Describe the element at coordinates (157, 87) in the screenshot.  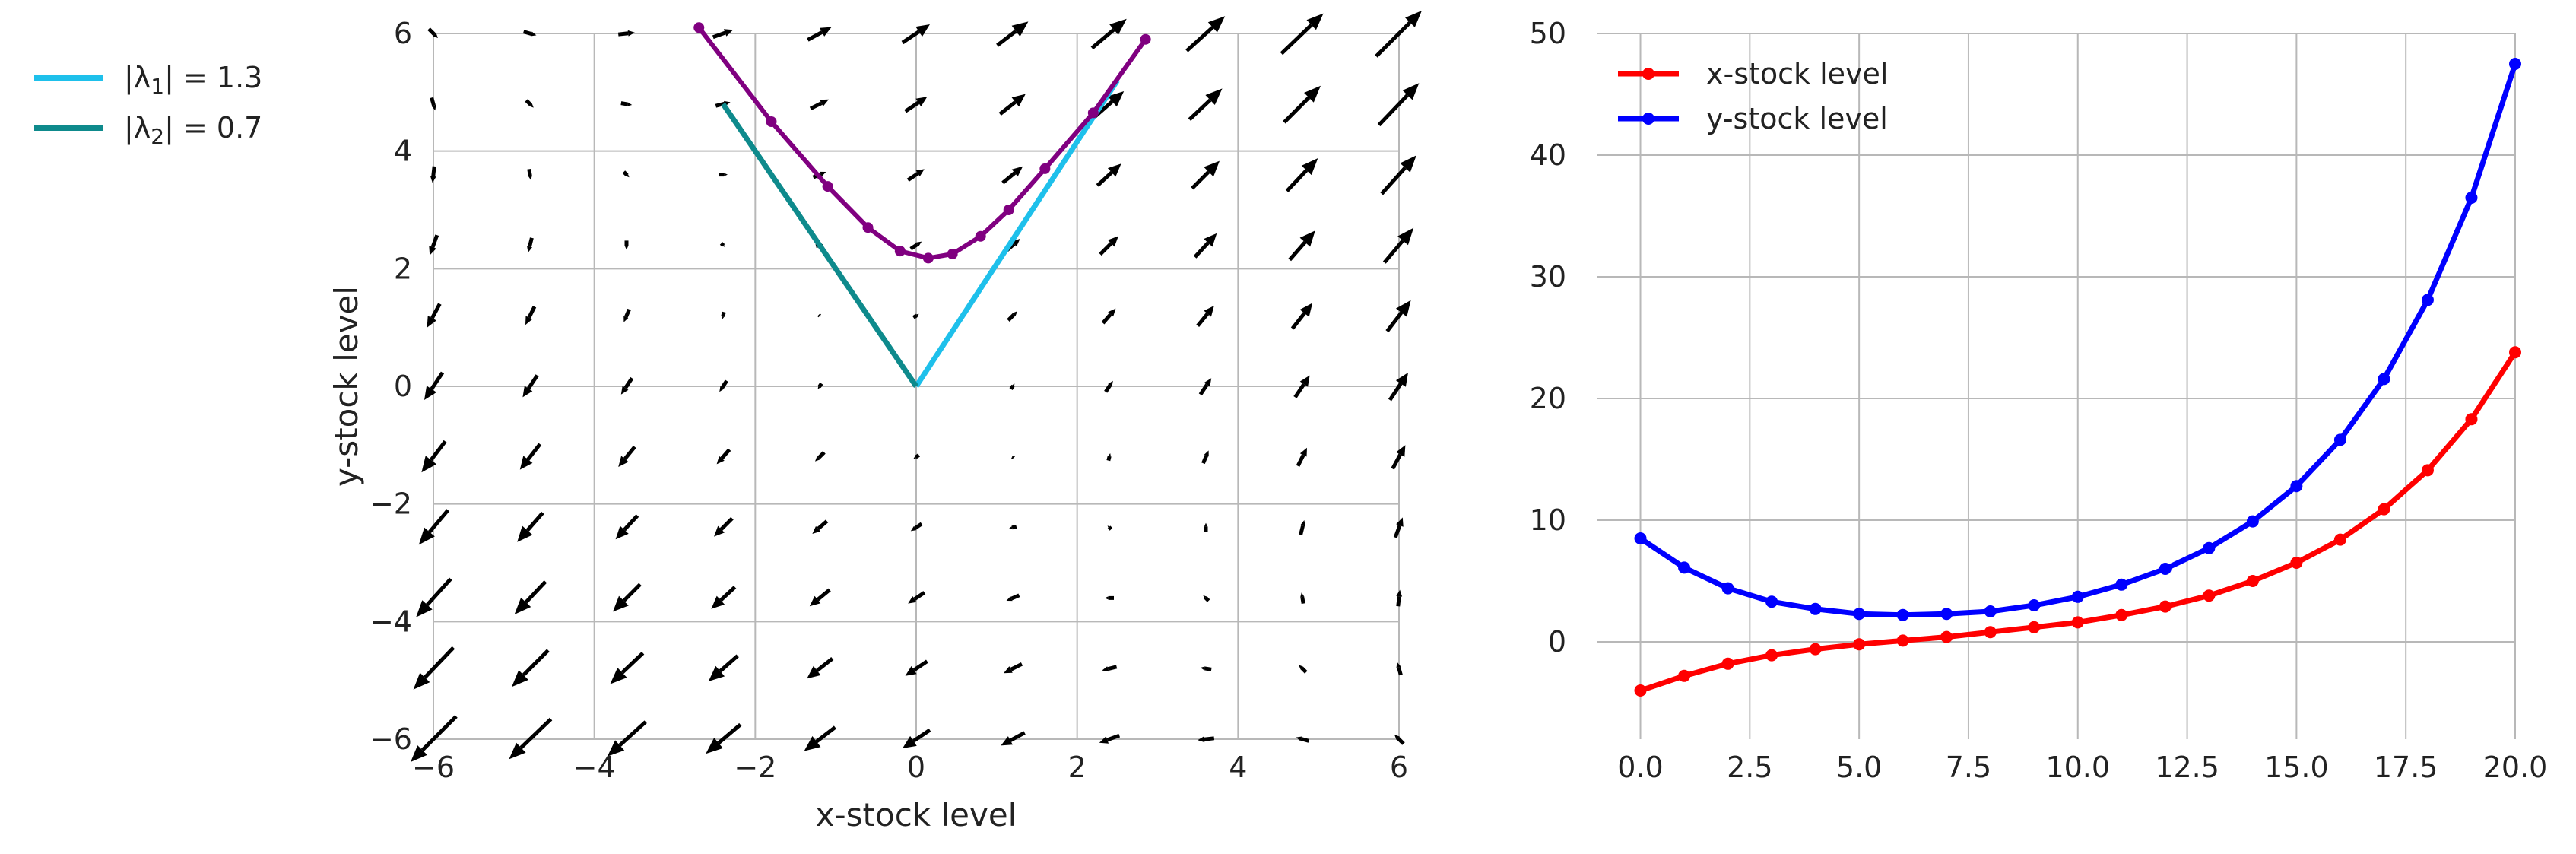
I see `legend-subscript: 1` at that location.